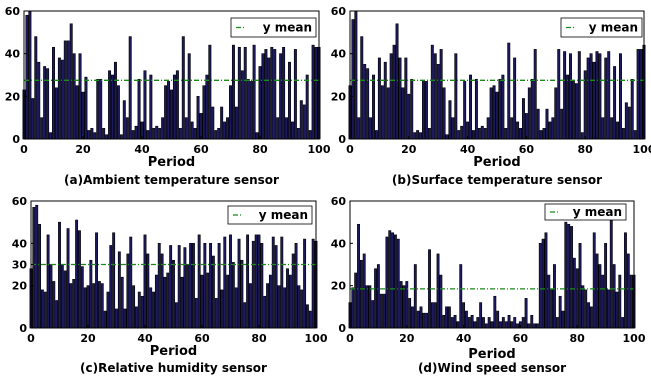 This screenshot has width=651, height=382. I want to click on x-tick-label: 80, so click(259, 338).